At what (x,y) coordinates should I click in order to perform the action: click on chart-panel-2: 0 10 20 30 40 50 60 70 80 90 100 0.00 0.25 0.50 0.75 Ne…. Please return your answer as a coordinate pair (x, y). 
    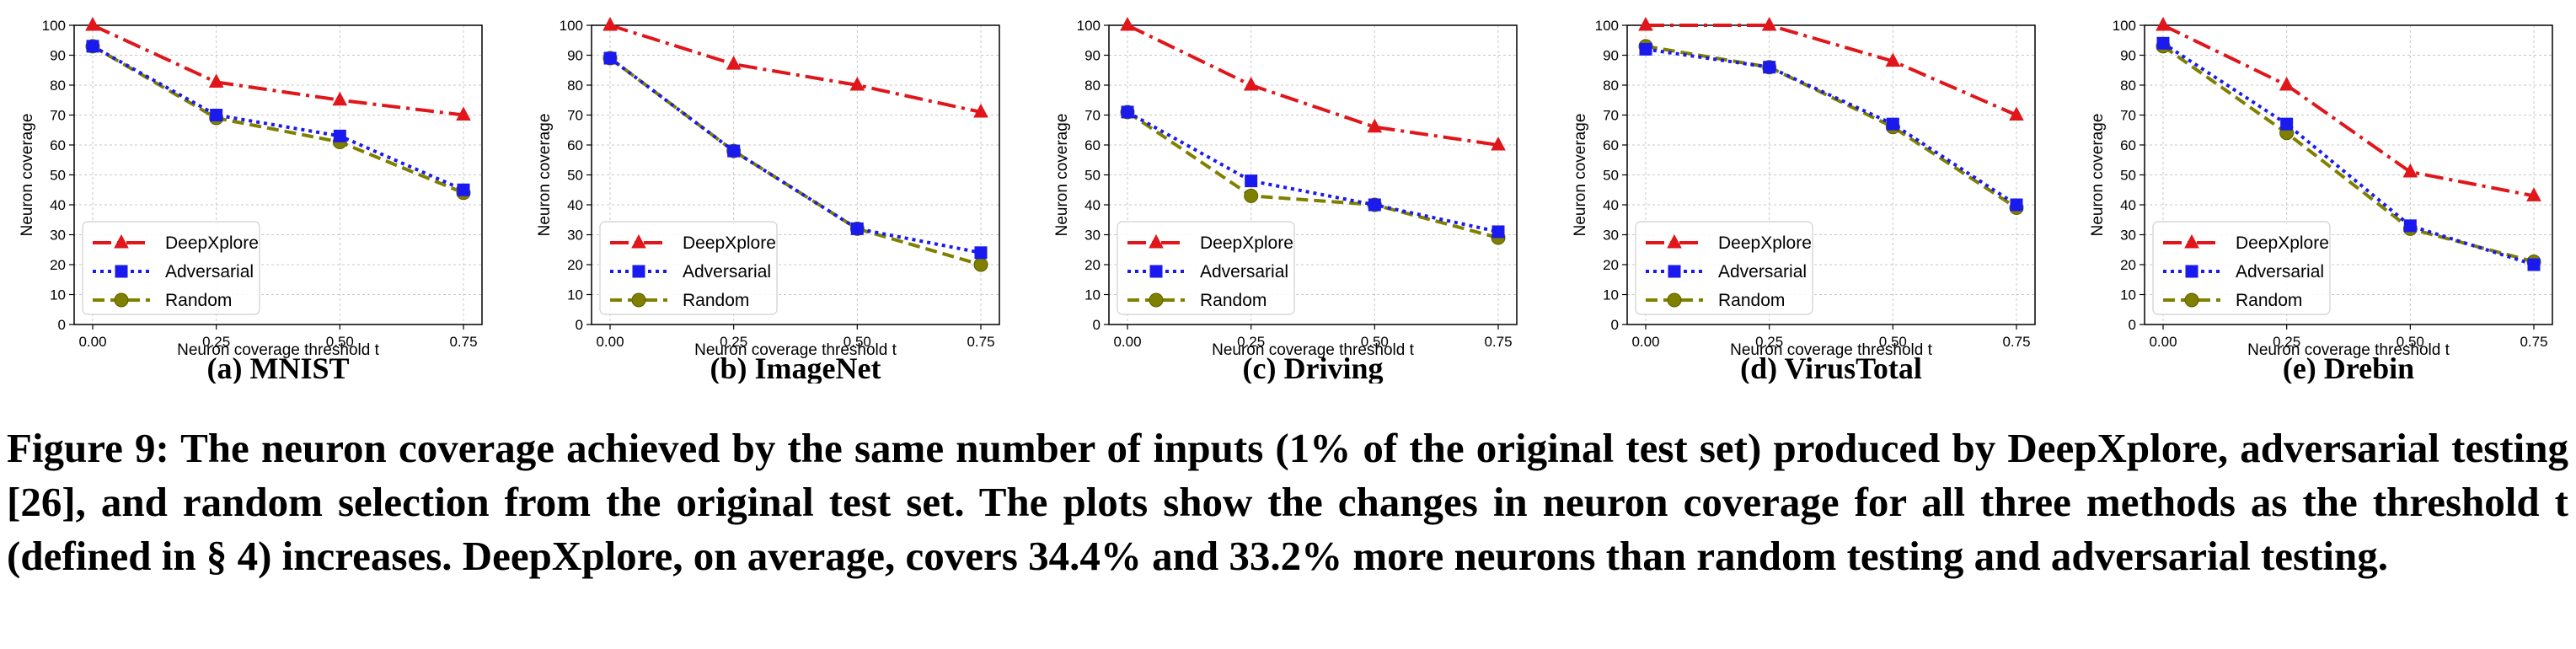
    Looking at the image, I should click on (768, 200).